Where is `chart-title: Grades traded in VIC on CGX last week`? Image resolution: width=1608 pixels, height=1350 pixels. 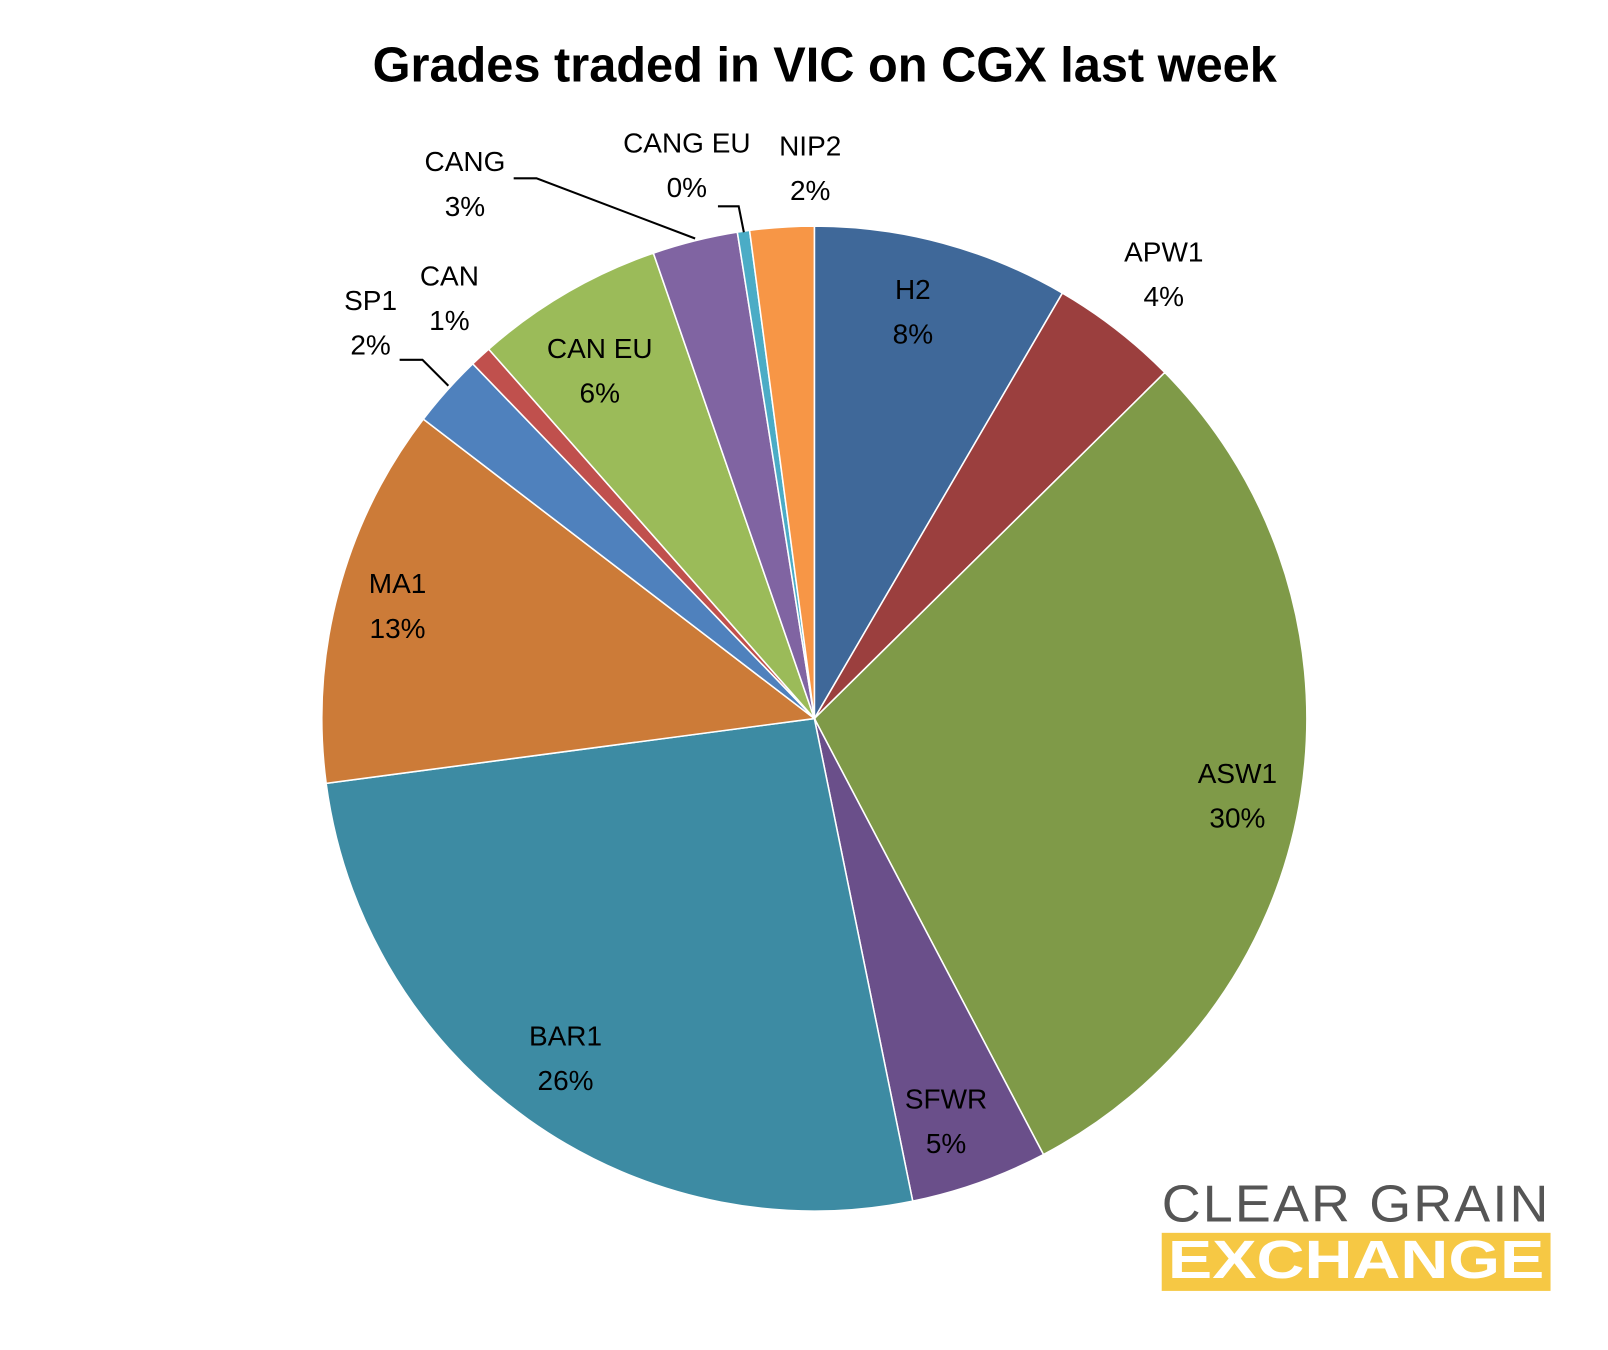
chart-title: Grades traded in VIC on CGX last week is located at coordinates (825, 65).